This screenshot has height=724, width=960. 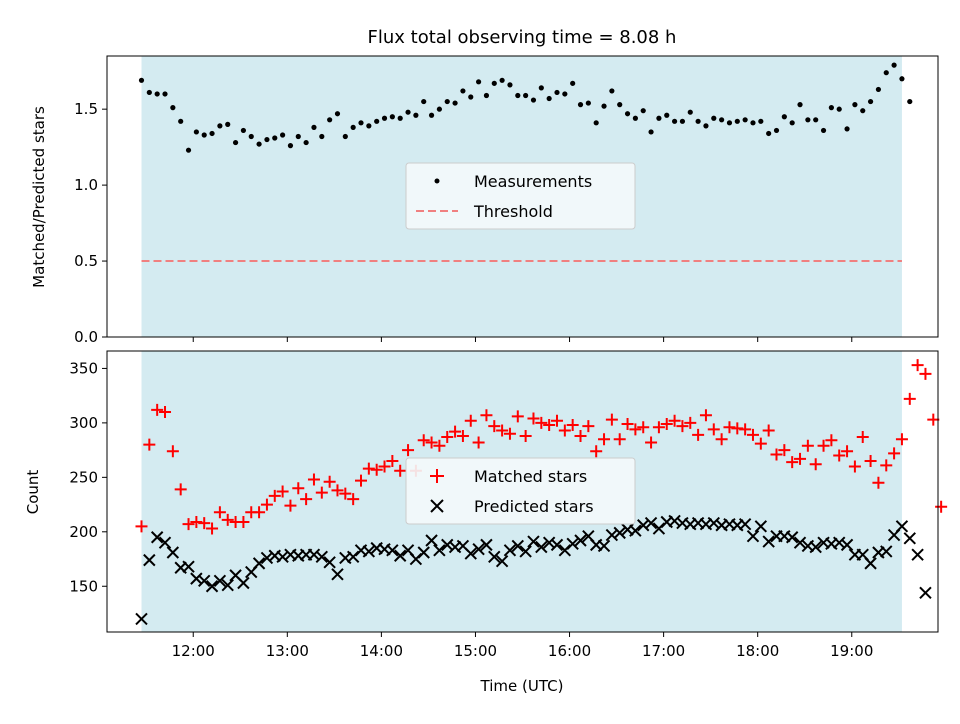 I want to click on x-tick-label: 19:00, so click(x=851, y=651).